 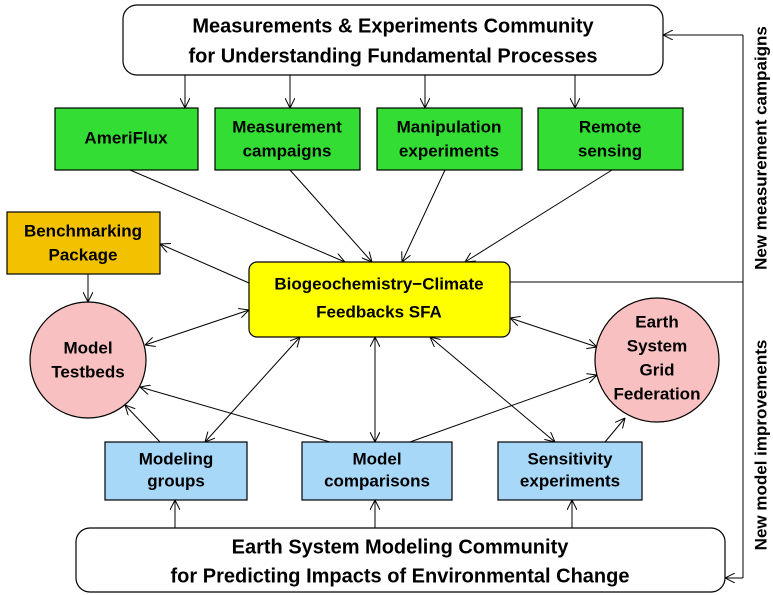 I want to click on circle-text: Testbeds, so click(x=87, y=371).